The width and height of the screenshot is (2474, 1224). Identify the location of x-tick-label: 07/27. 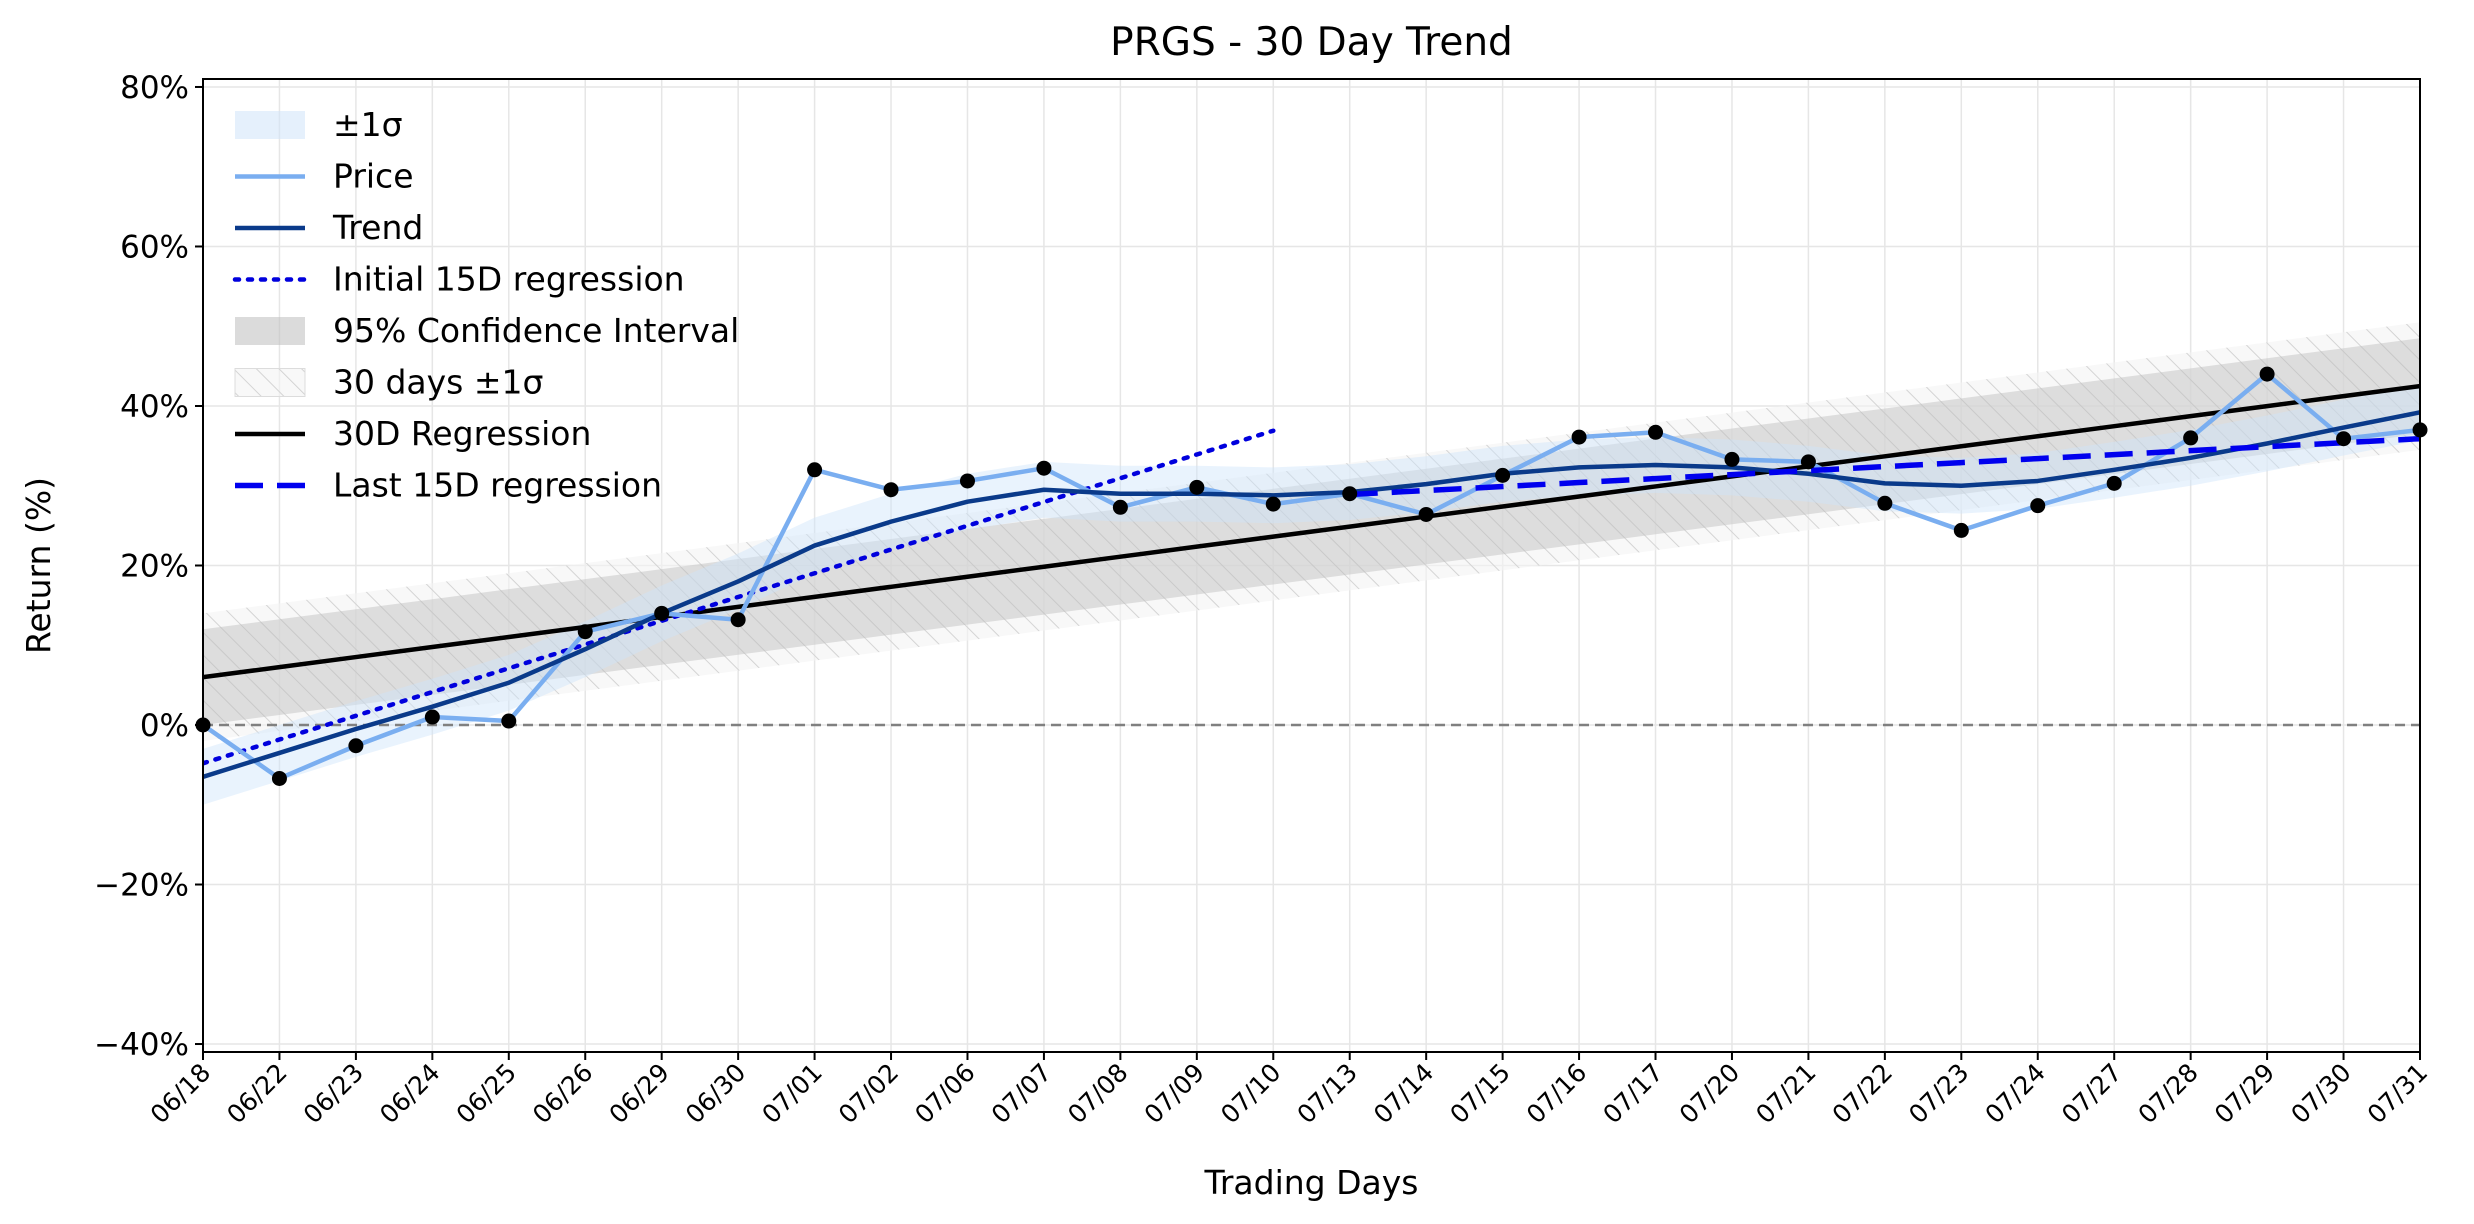
(2091, 1093).